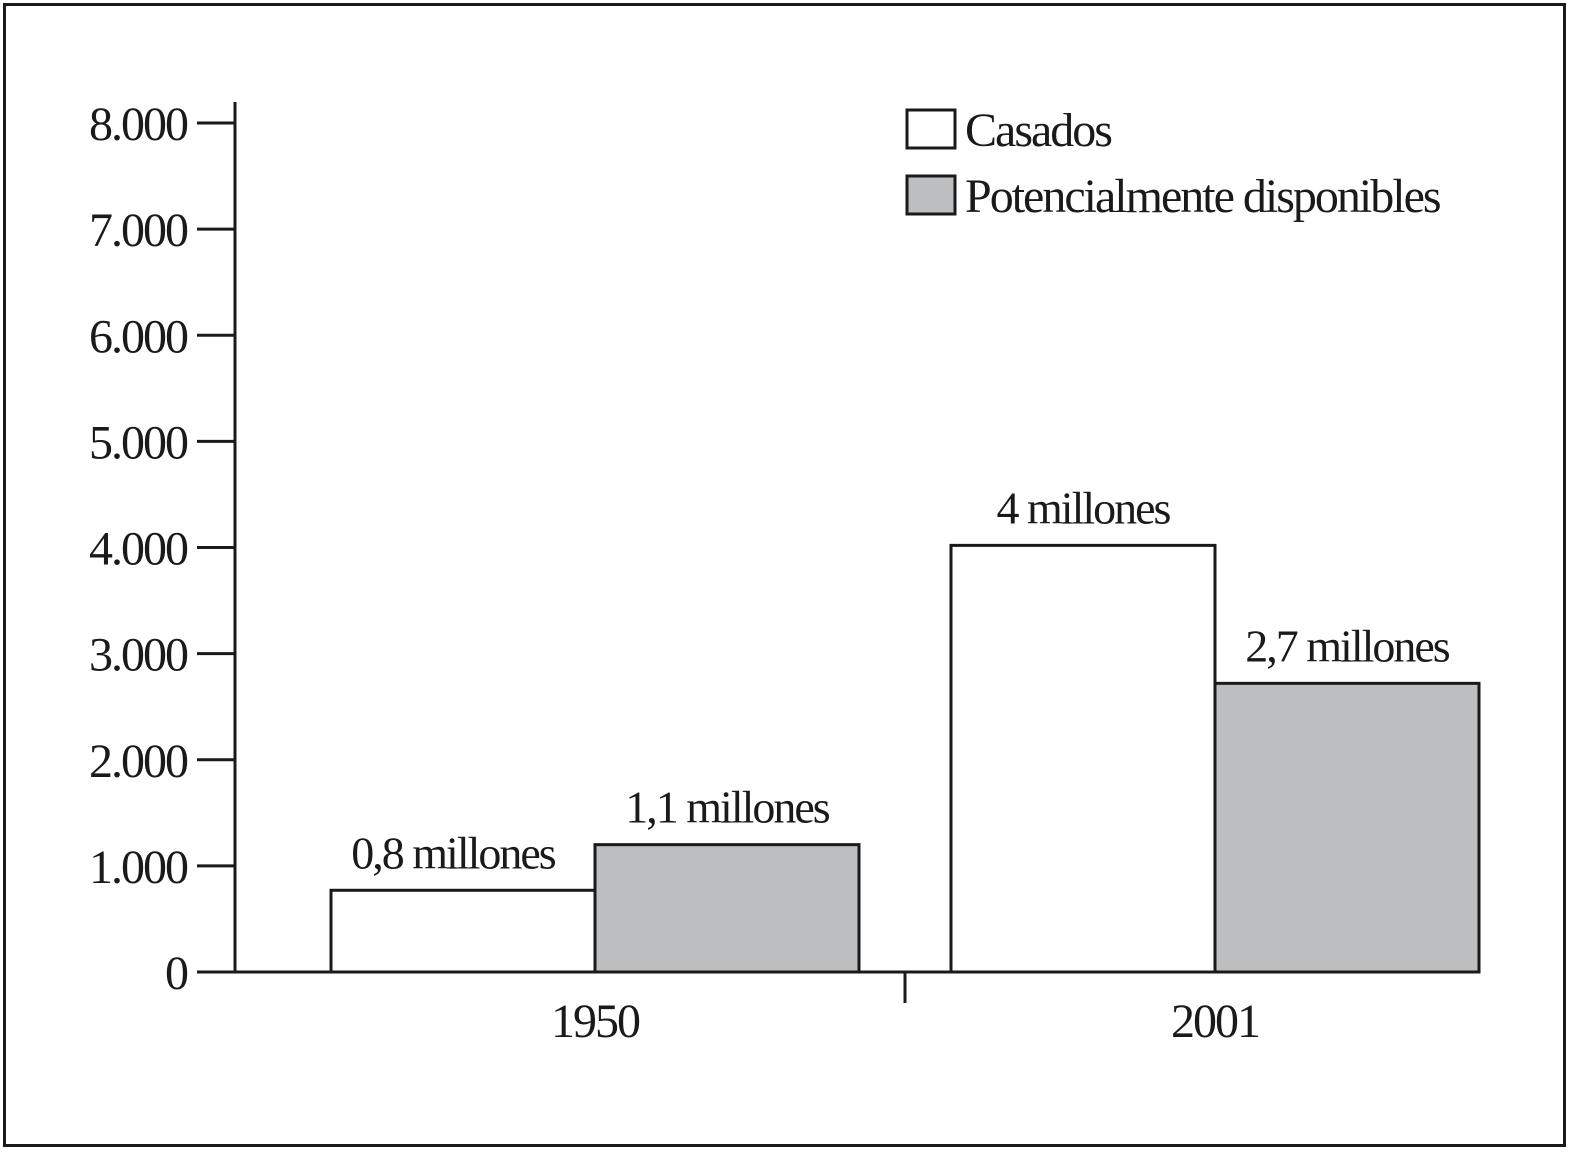 The width and height of the screenshot is (1575, 1156). I want to click on legend-label: Casados, so click(1038, 130).